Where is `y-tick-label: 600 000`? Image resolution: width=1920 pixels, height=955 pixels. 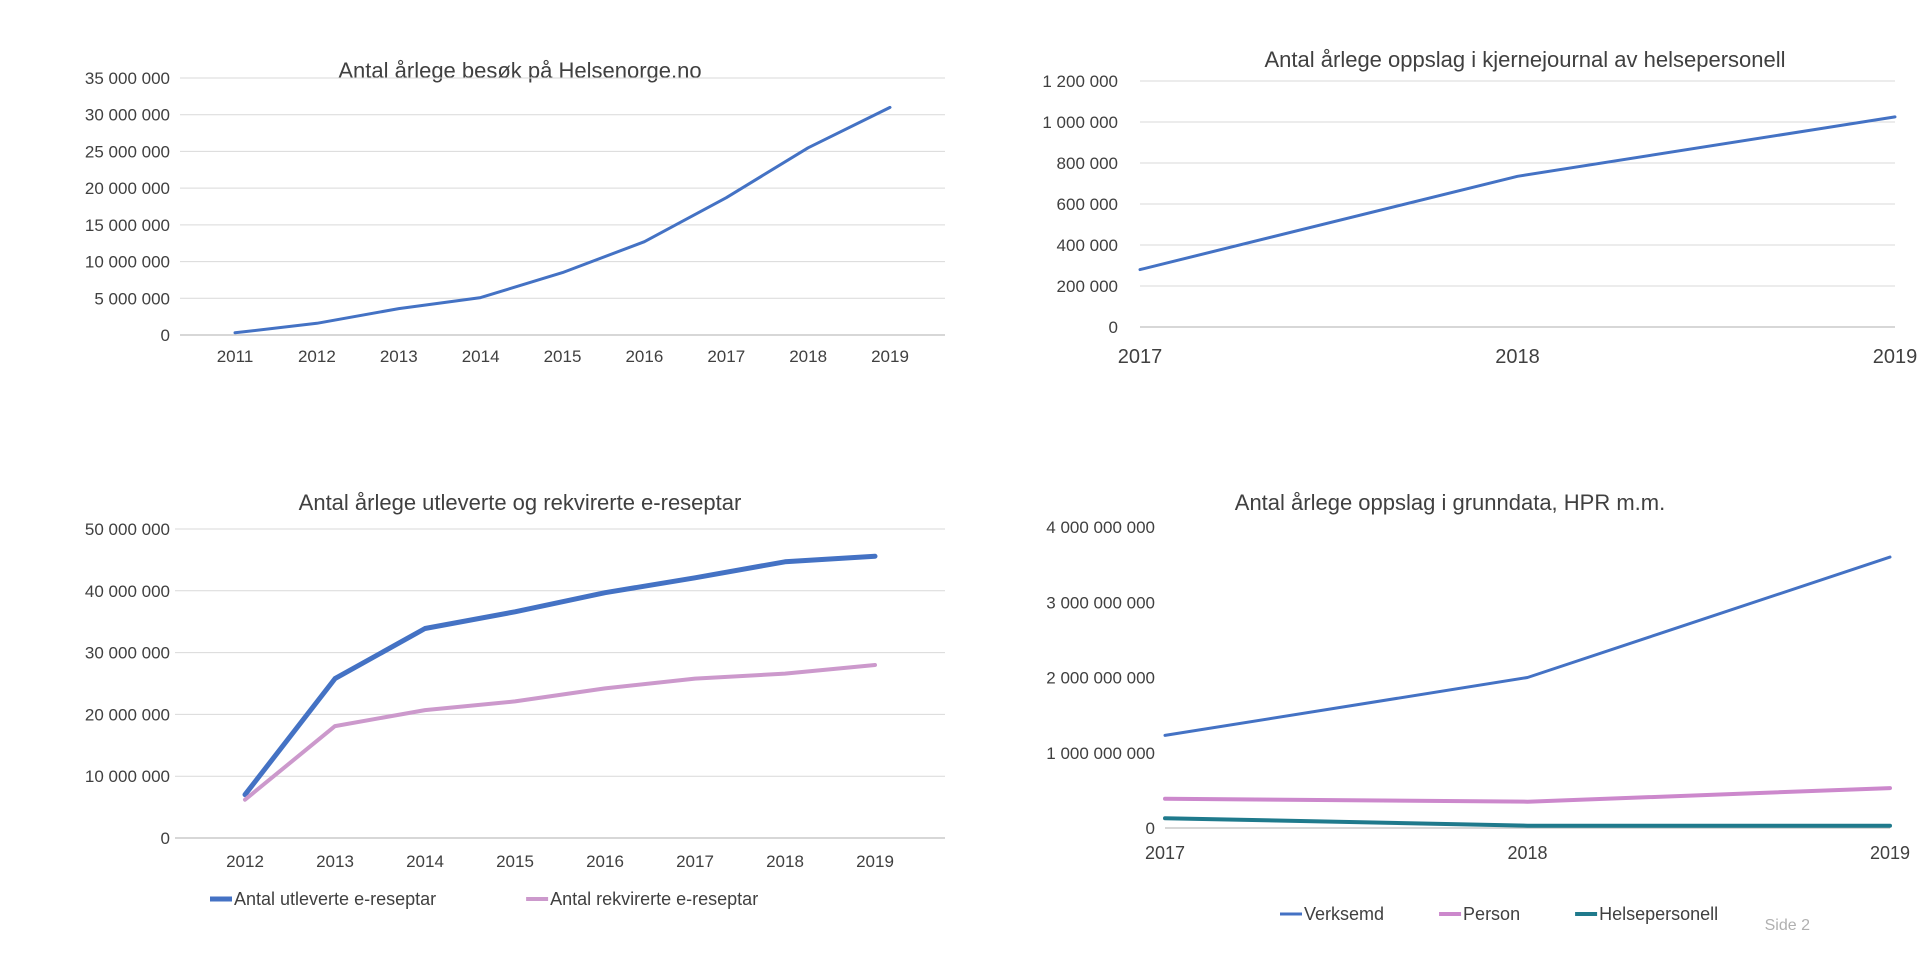 y-tick-label: 600 000 is located at coordinates (1087, 204).